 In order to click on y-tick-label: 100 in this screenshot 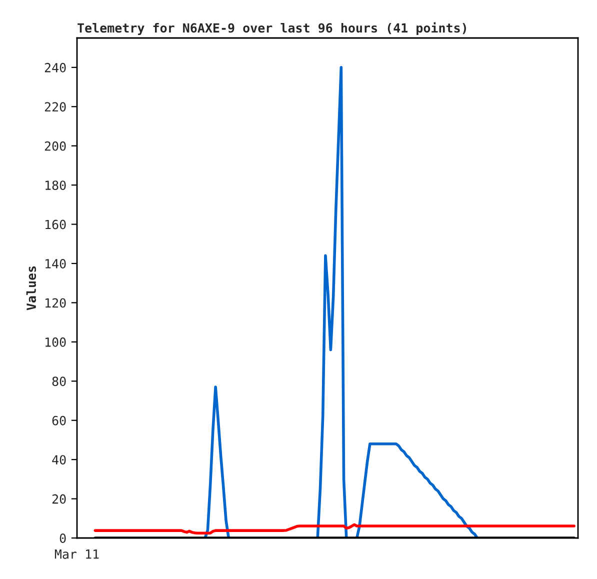, I will do `click(56, 342)`.